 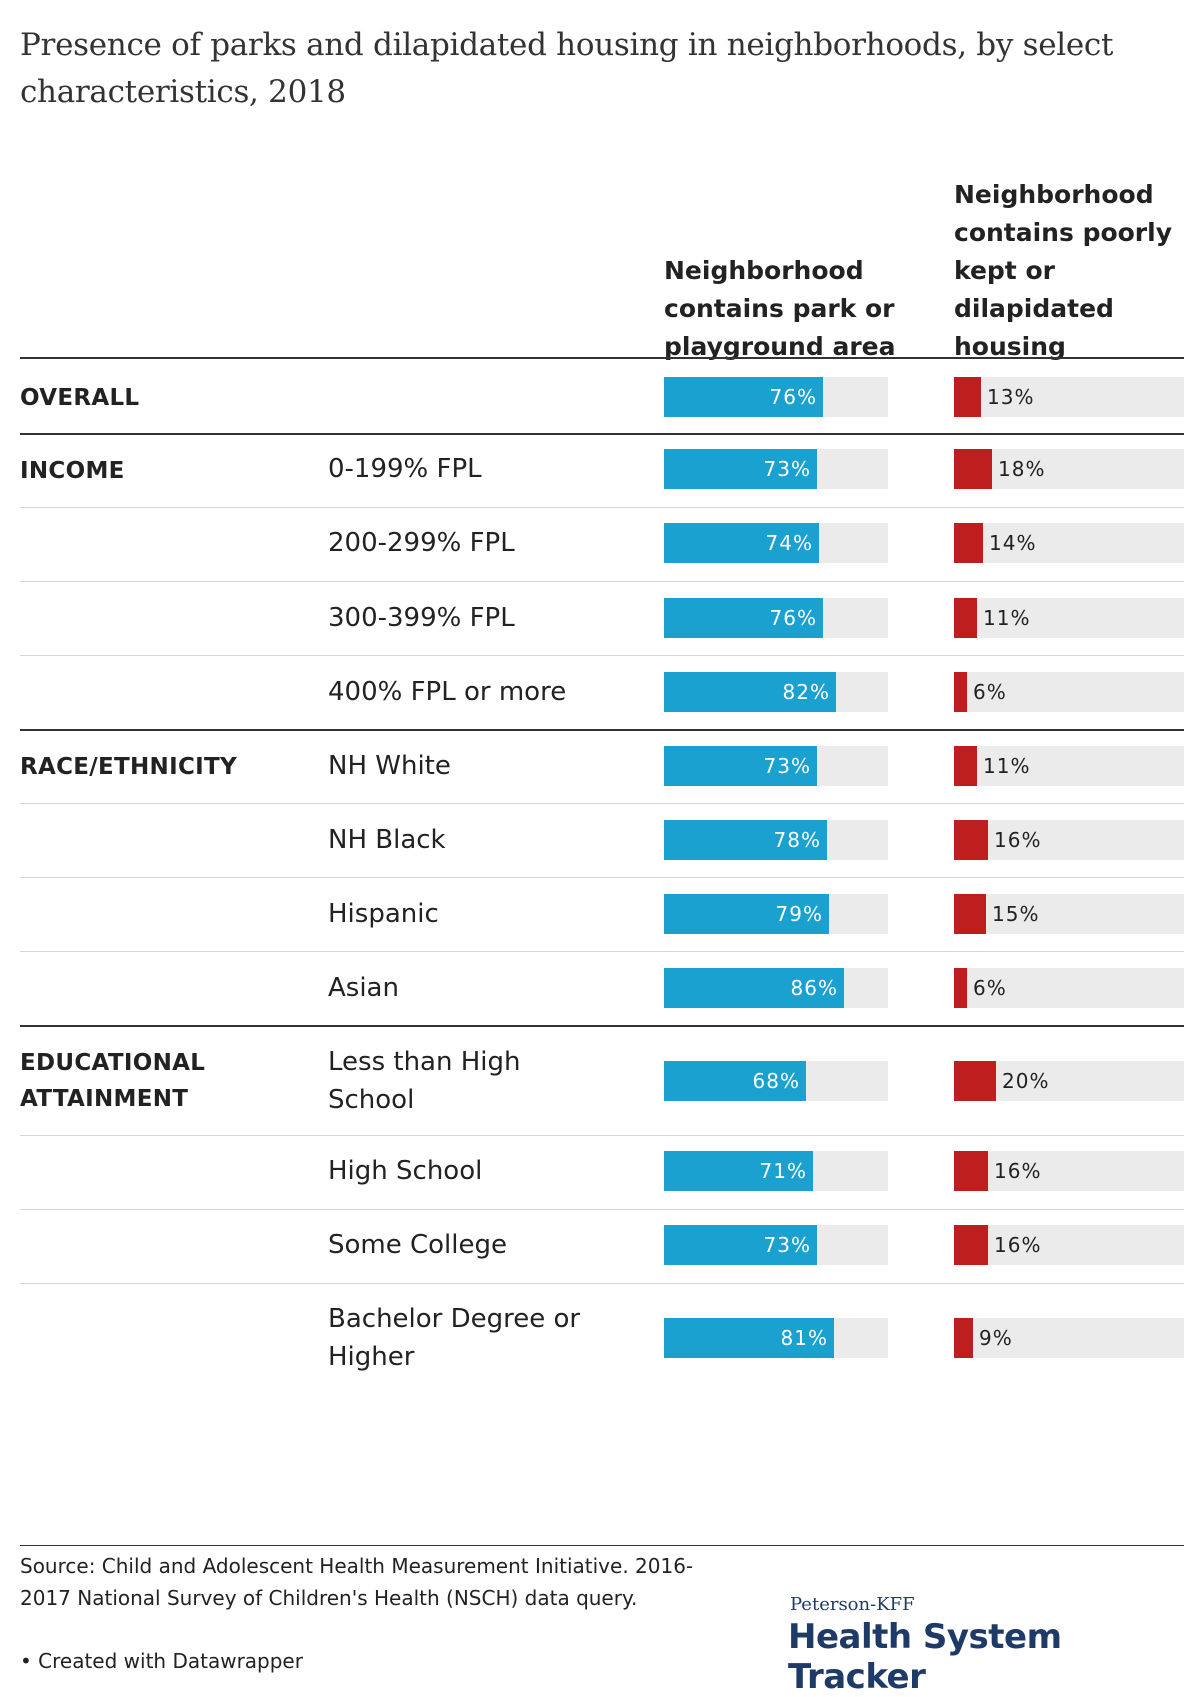 What do you see at coordinates (113, 1081) in the screenshot?
I see `group-label: EDUCATIONAL ATTAINMENT` at bounding box center [113, 1081].